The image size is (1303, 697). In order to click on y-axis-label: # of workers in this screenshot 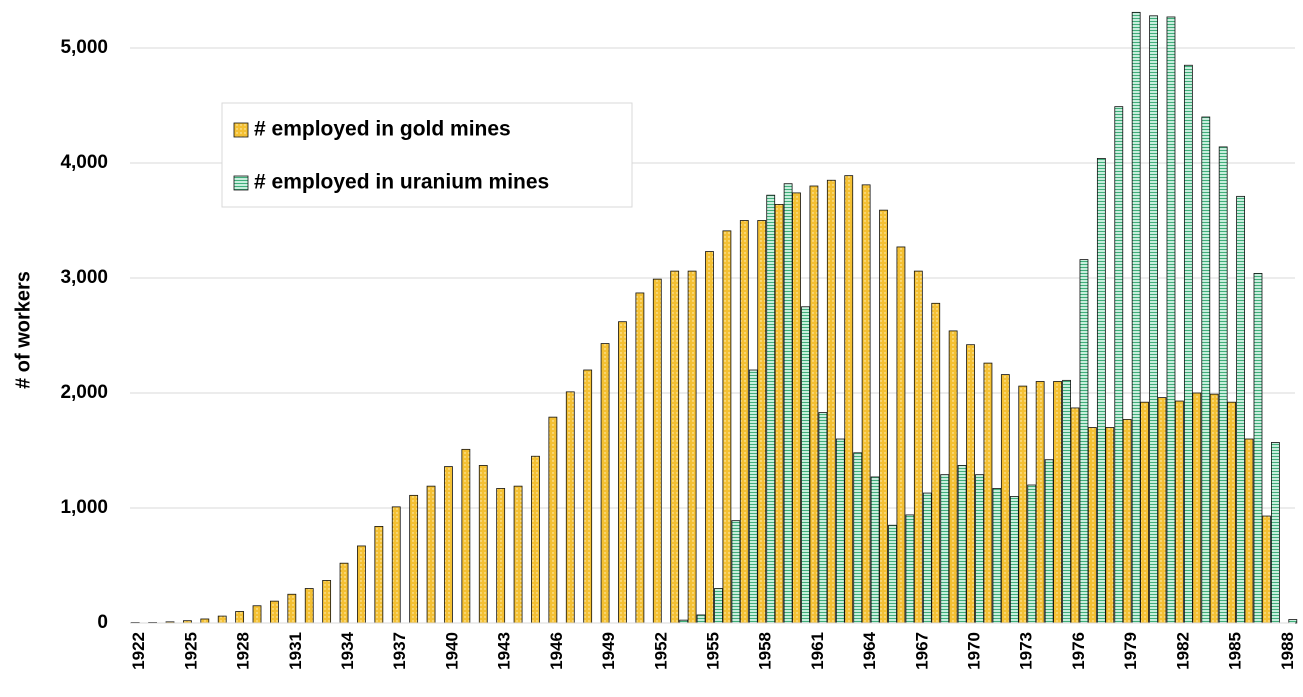, I will do `click(23, 330)`.